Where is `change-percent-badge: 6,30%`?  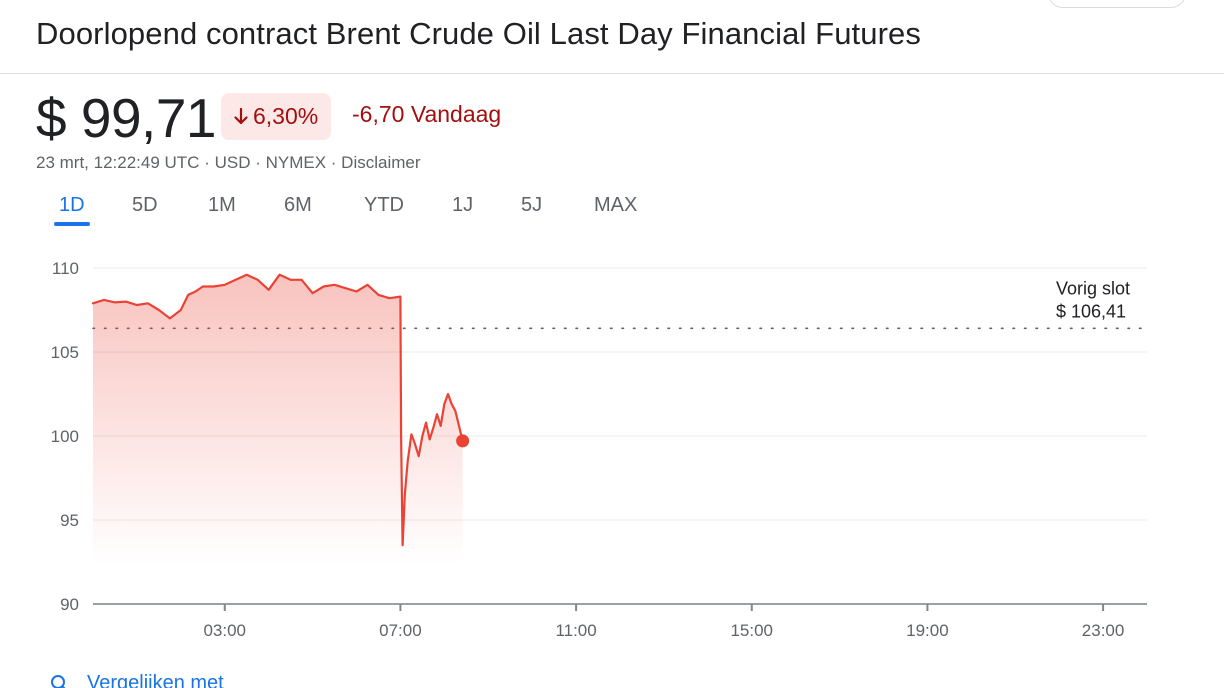 change-percent-badge: 6,30% is located at coordinates (276, 116).